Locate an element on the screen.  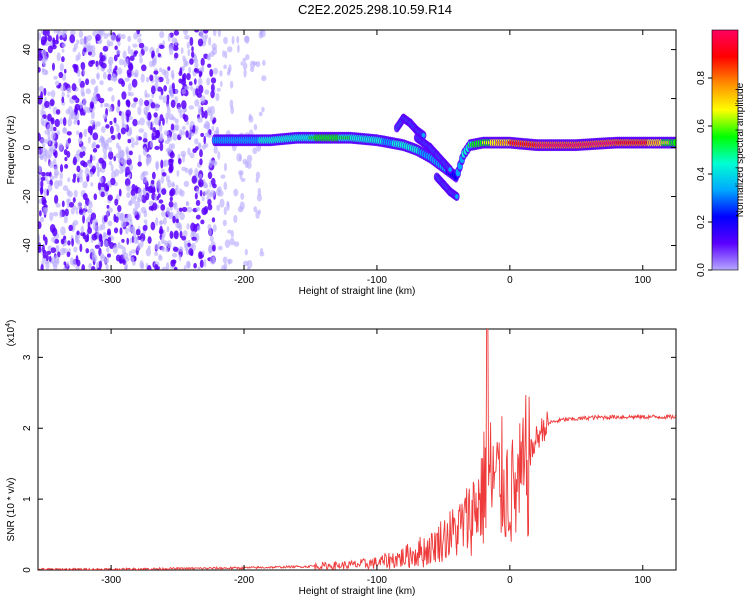
colorbar-tick-label: 0.2 is located at coordinates (701, 222).